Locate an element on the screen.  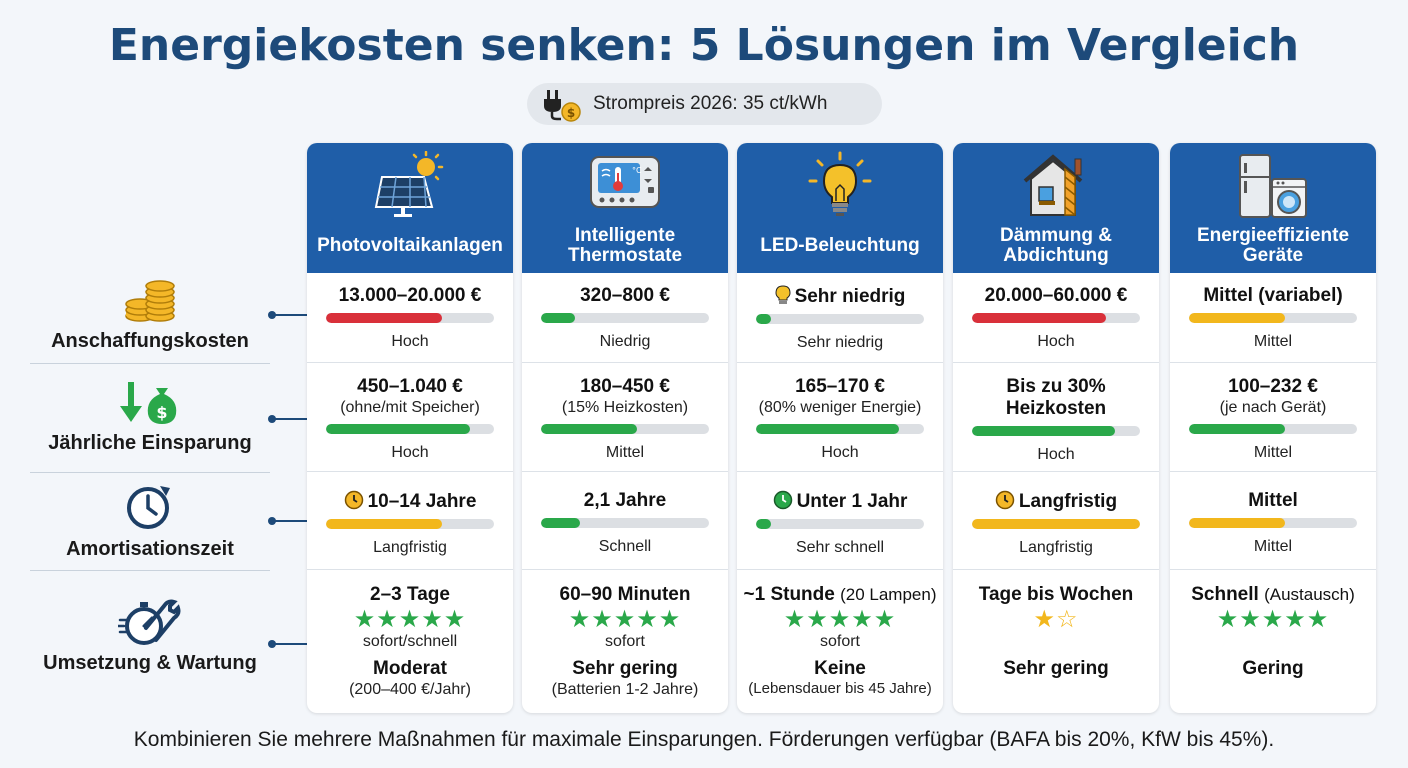
row-label-savings: $ Jährliche Einsparung is located at coordinates (150, 417).